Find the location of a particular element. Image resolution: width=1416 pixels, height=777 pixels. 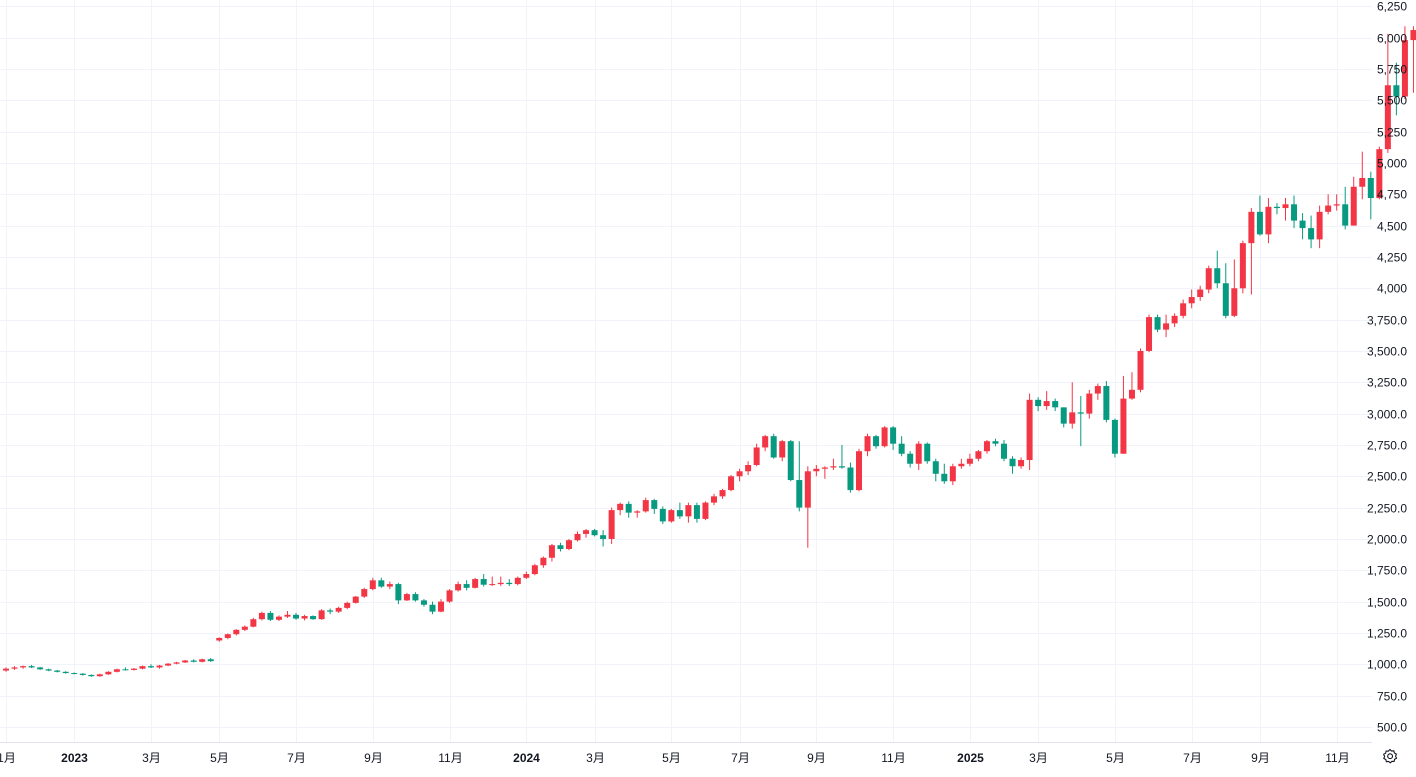

chart-settings-button is located at coordinates (1390, 757).